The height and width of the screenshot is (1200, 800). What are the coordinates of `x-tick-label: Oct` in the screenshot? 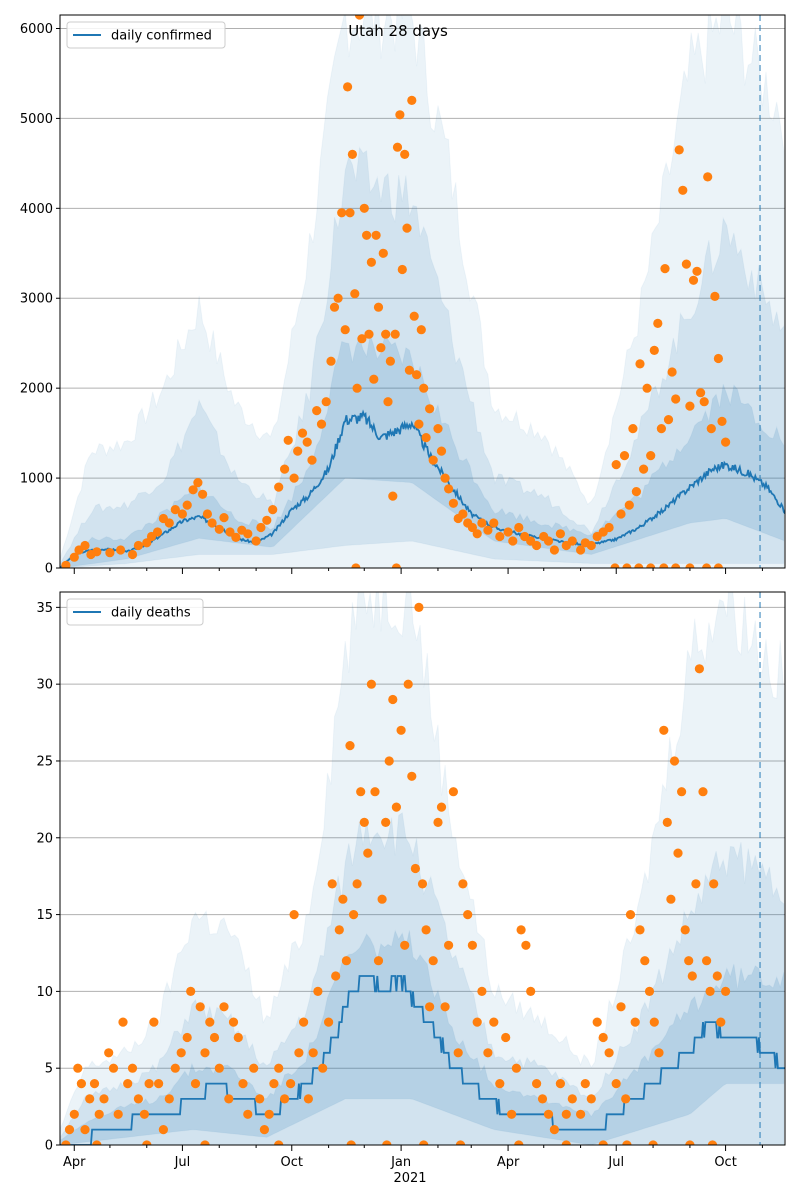 It's located at (725, 1162).